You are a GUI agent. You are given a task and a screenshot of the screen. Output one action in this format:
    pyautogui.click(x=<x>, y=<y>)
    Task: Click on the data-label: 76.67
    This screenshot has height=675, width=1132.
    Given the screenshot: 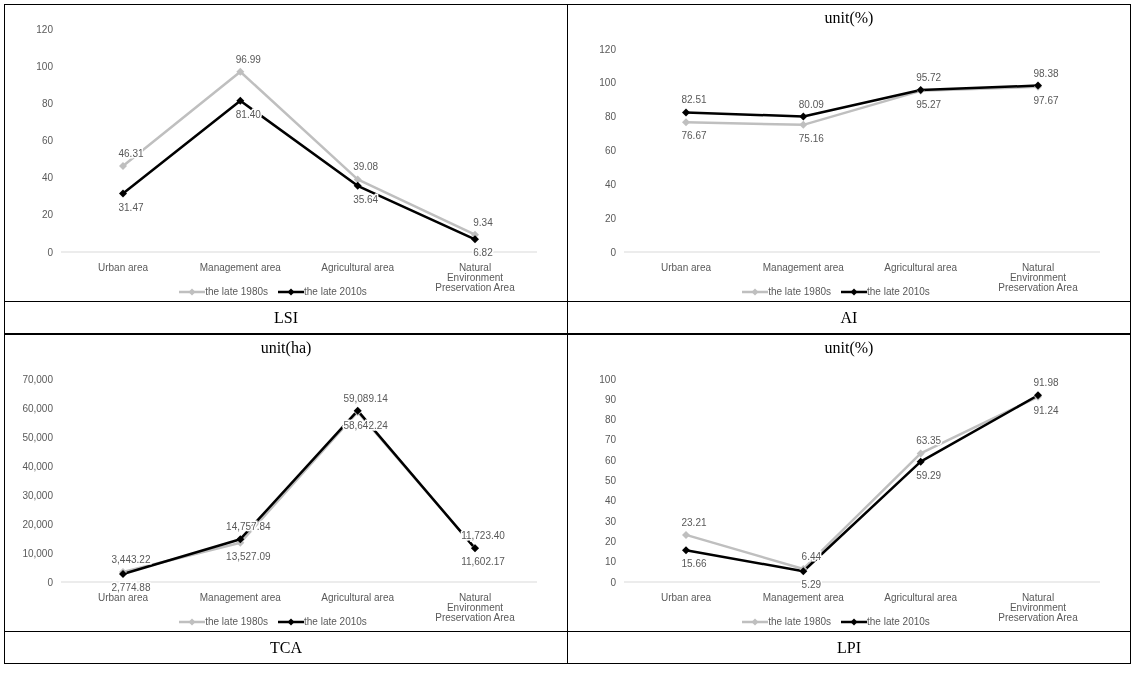 What is the action you would take?
    pyautogui.click(x=694, y=136)
    